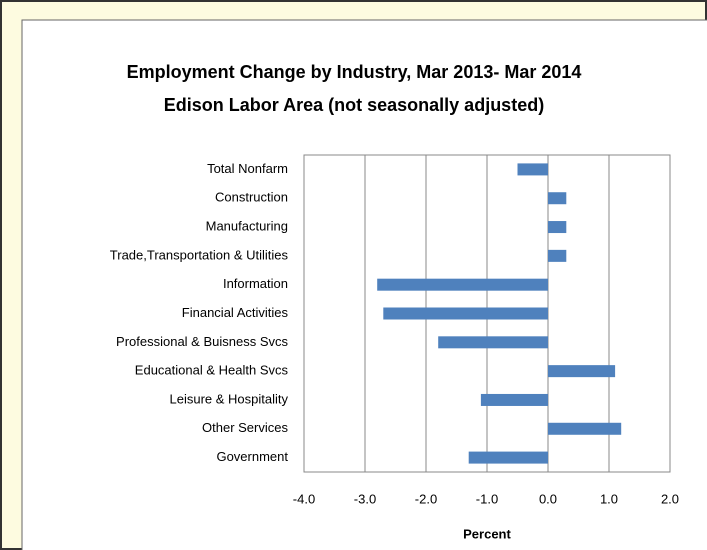 Image resolution: width=707 pixels, height=550 pixels. Describe the element at coordinates (235, 312) in the screenshot. I see `y-tick-label: Financial Activities` at that location.